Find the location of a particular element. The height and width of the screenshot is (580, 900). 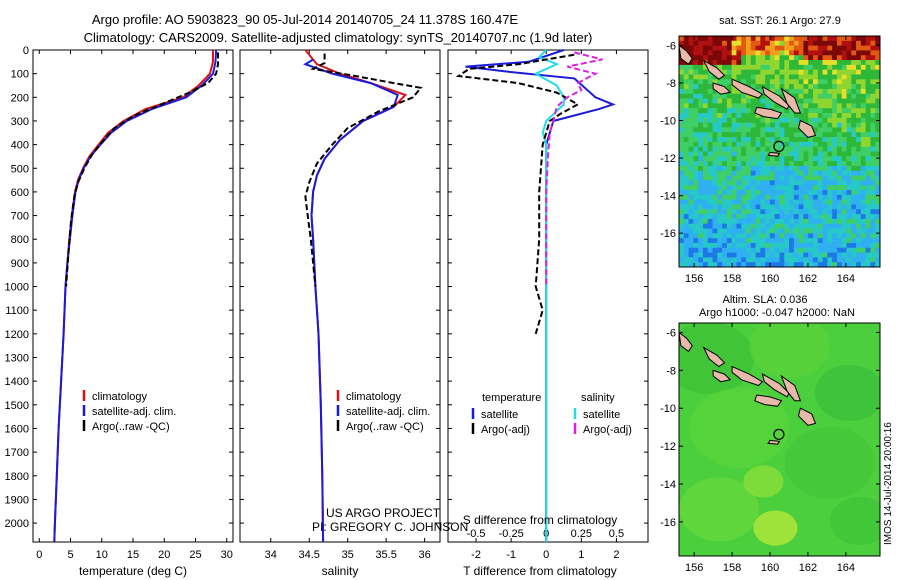

map-y-tick-label: -12 is located at coordinates (668, 159).